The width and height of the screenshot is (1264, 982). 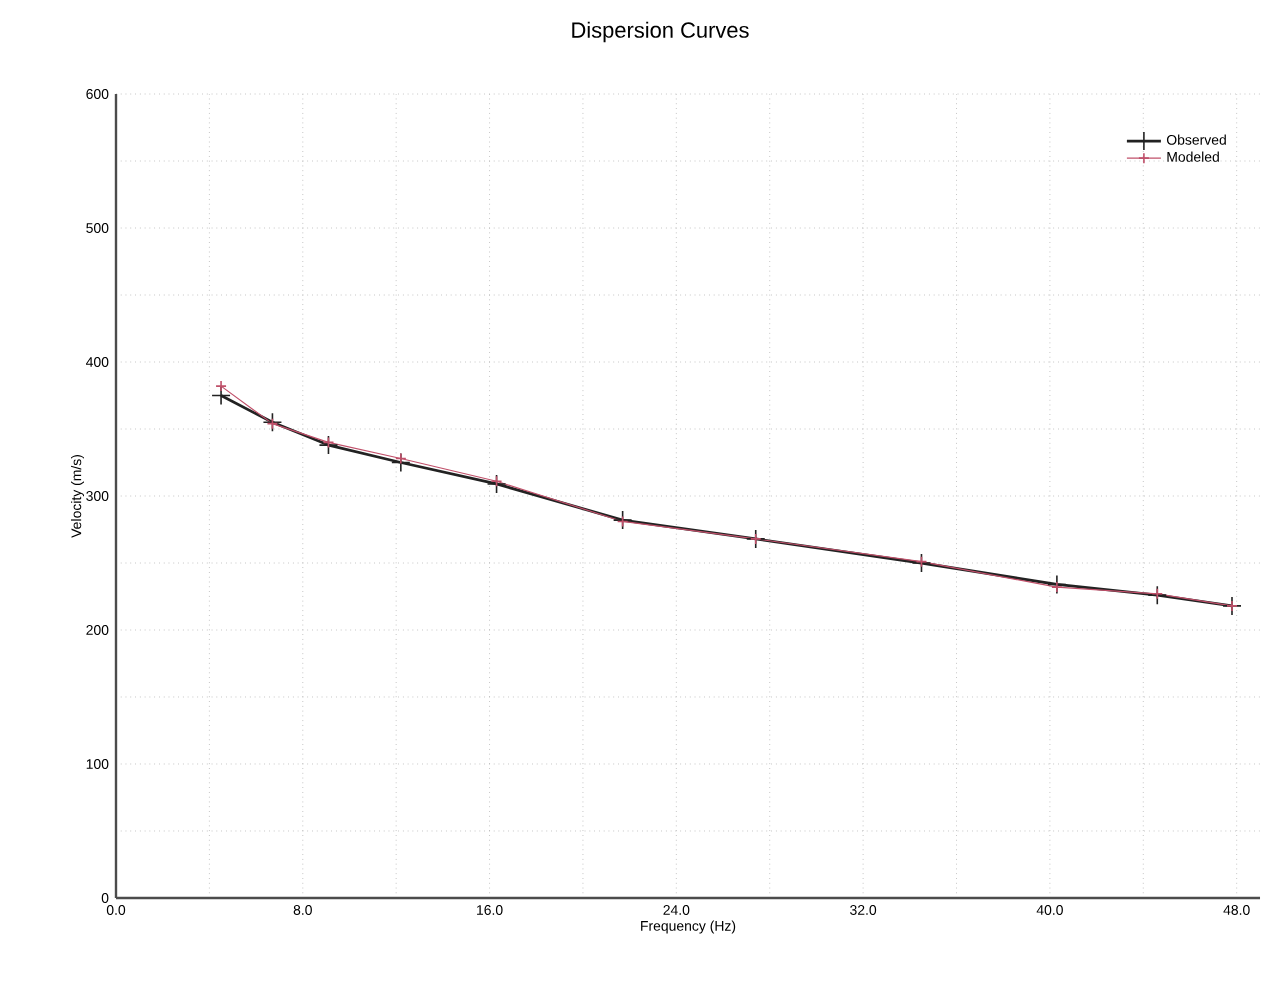 I want to click on chart-title: Dispersion Curves, so click(x=660, y=32).